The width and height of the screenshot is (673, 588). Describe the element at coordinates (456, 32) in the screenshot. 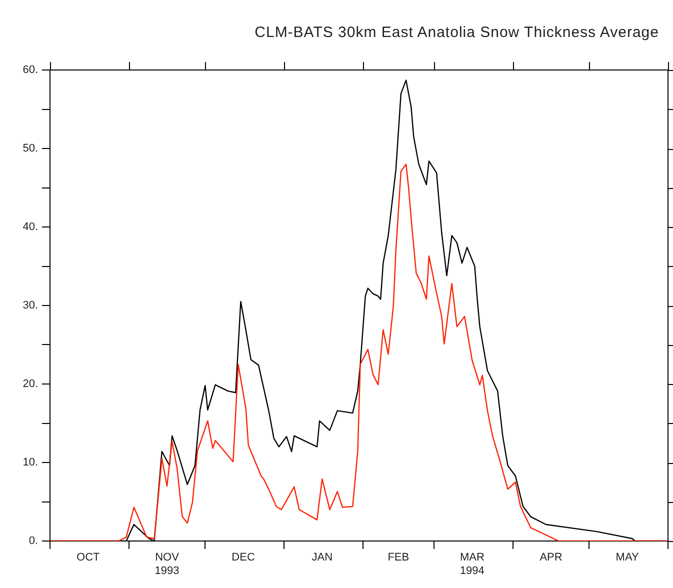

I see `chart-title: CLM-BATS 30km East Anatolia Snow Thickness Average` at that location.